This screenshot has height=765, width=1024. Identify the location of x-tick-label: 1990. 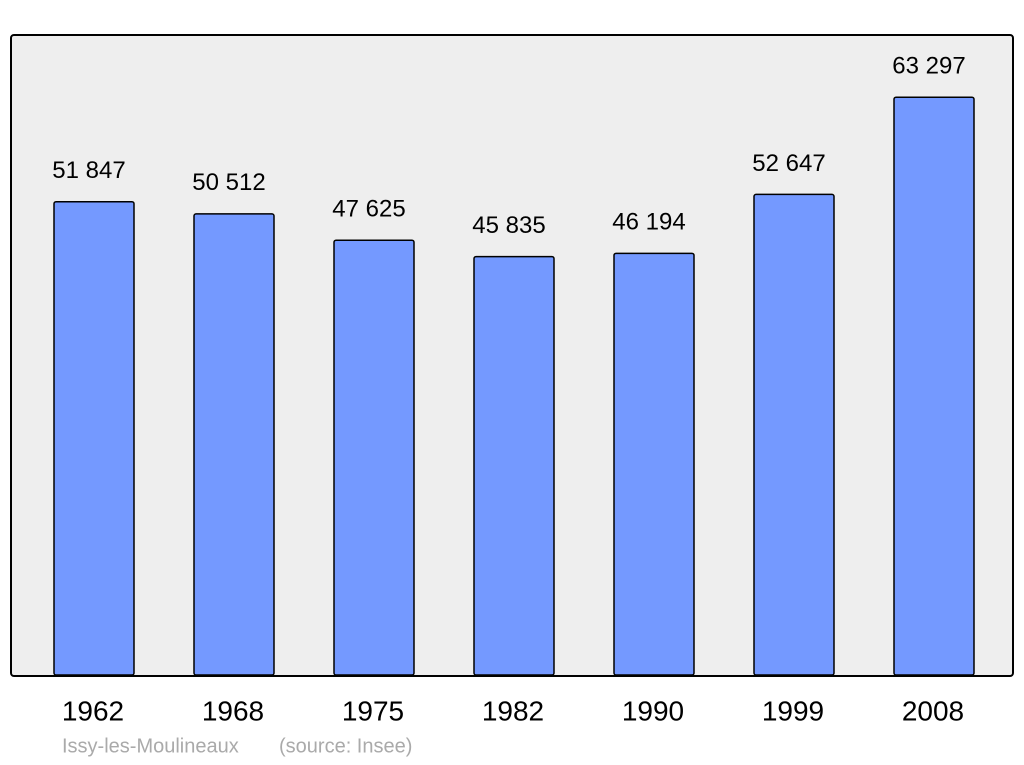
(653, 710).